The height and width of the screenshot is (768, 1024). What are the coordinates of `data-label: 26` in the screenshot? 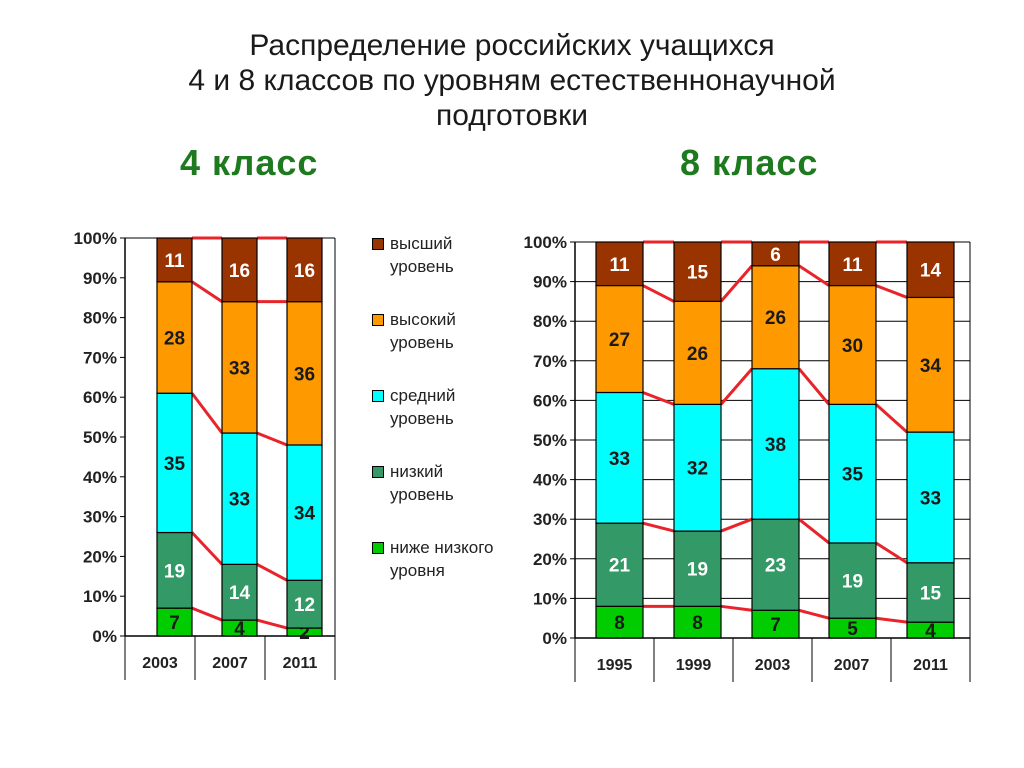 It's located at (775, 318).